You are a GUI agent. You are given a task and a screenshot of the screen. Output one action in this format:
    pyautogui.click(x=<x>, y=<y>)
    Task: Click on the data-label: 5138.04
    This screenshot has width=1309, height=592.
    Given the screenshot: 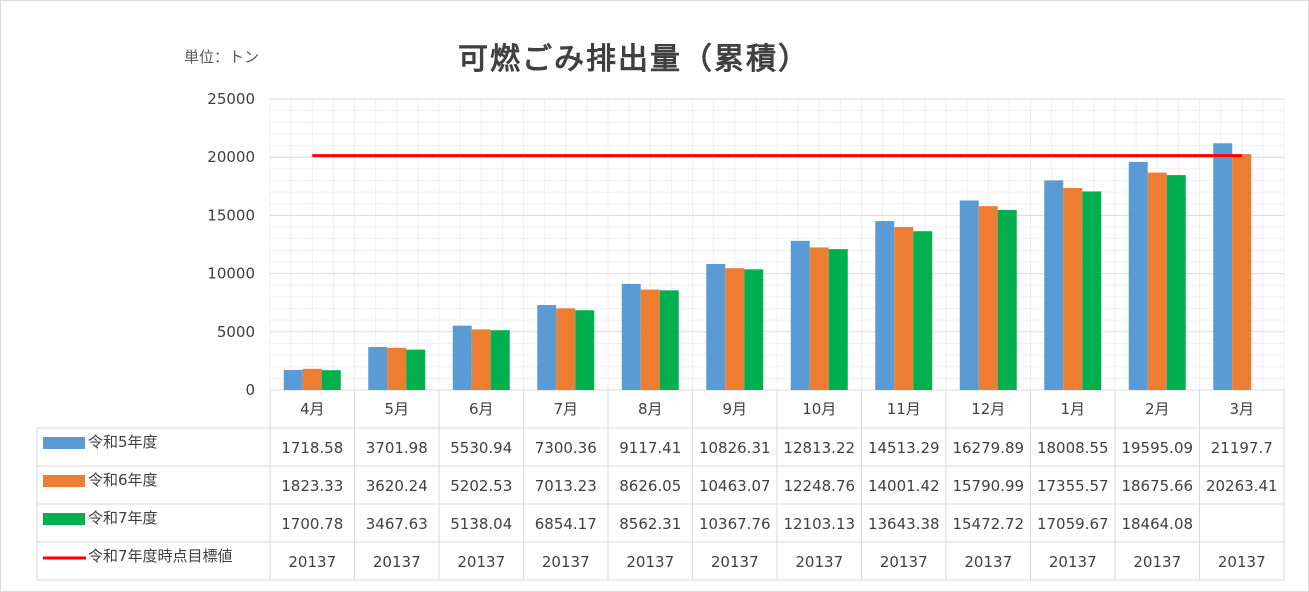 What is the action you would take?
    pyautogui.click(x=481, y=524)
    